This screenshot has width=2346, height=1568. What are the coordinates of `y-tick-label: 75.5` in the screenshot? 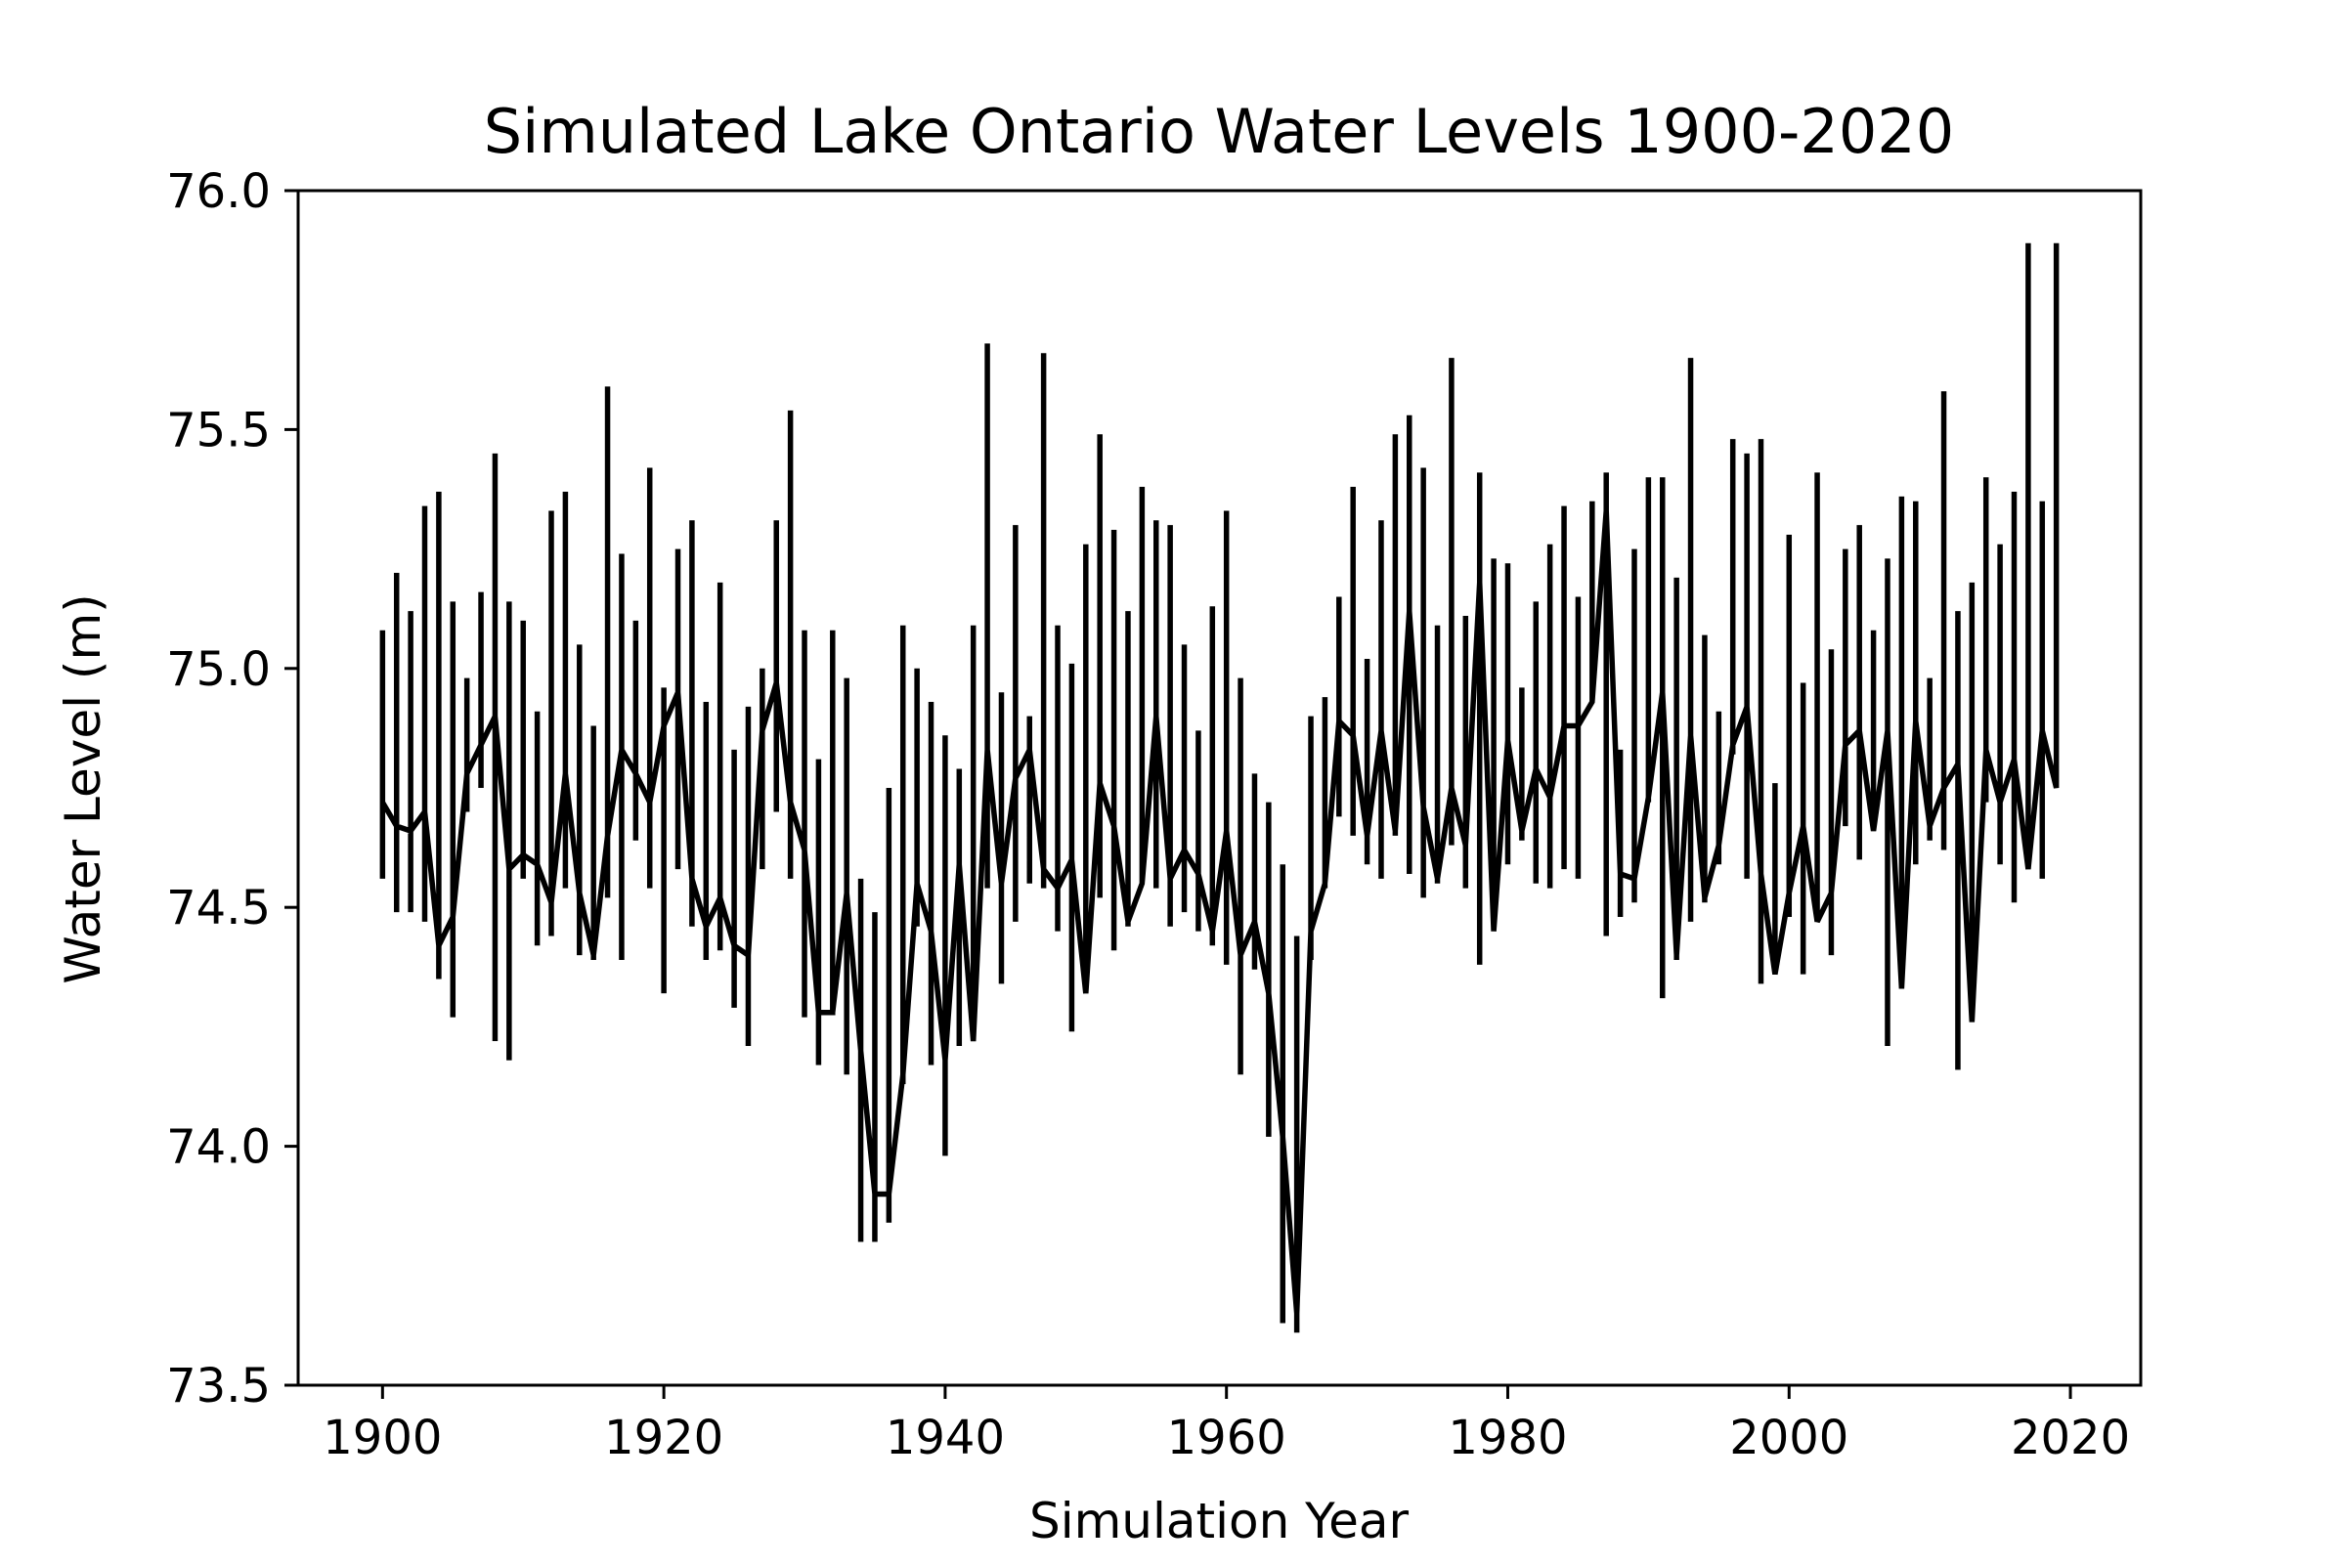 It's located at (218, 430).